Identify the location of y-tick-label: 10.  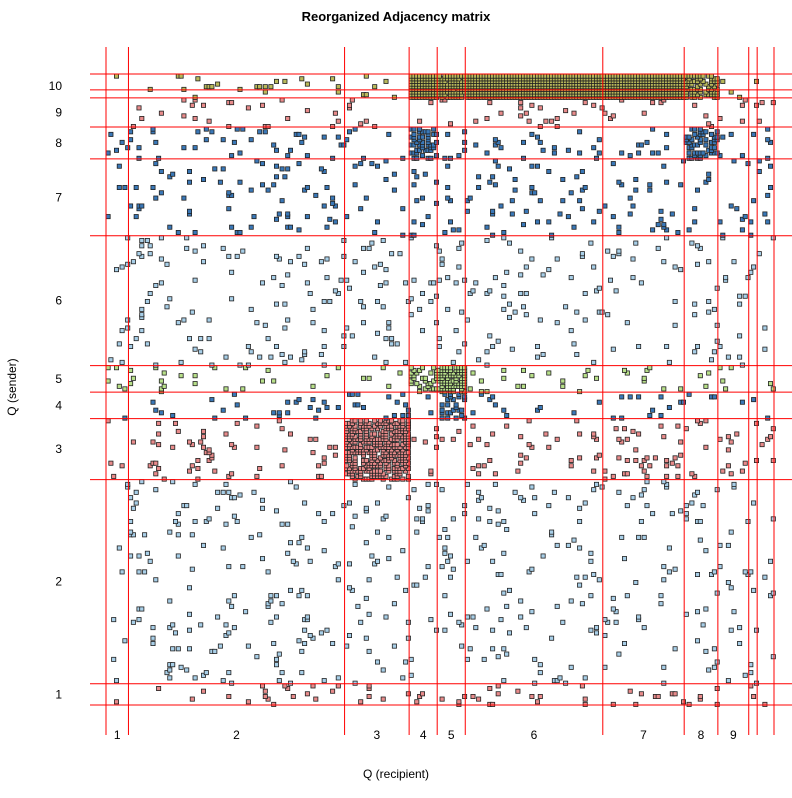
(56, 86).